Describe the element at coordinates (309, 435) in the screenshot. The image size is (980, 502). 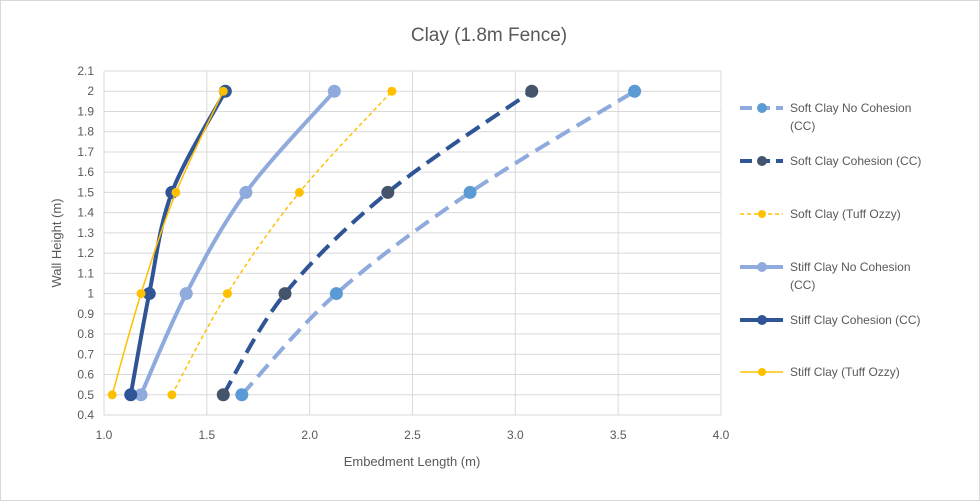
I see `x-tick-label: 2.0` at that location.